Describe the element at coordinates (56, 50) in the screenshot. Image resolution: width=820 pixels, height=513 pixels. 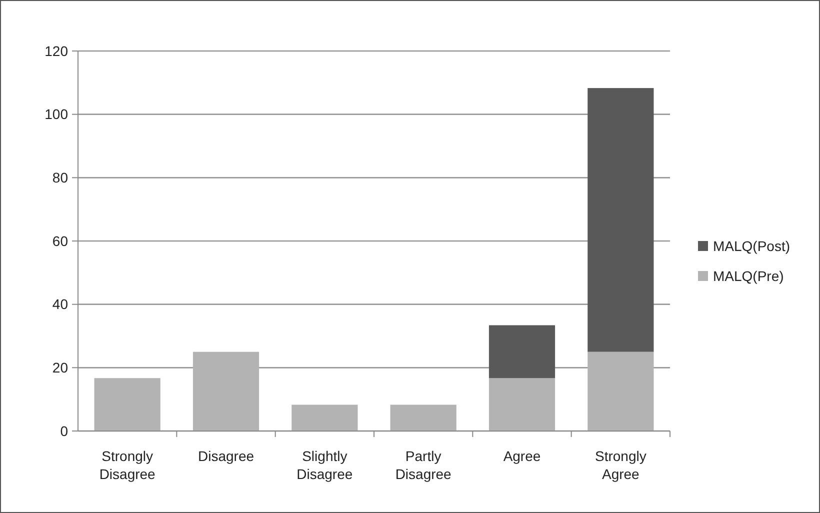
I see `y-tick-label: 120` at that location.